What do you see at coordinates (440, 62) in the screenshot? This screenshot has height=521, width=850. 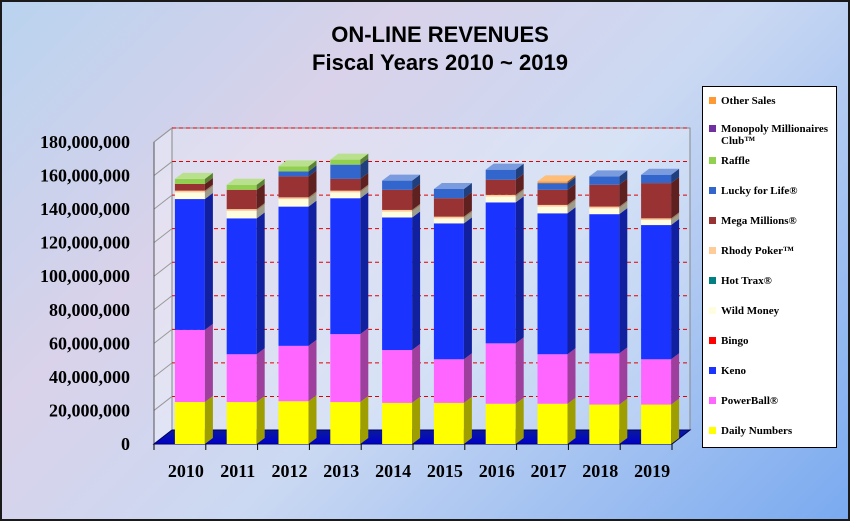 I see `chart-subtitle: Fiscal Years 2010 ~ 2019` at bounding box center [440, 62].